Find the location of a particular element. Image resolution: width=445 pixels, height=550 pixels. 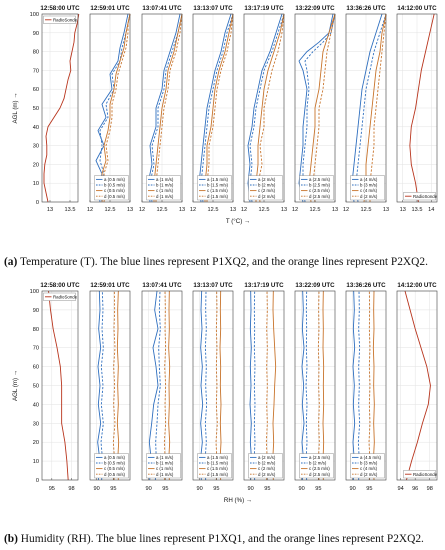

legend-entry: RadioSonde is located at coordinates (425, 474).